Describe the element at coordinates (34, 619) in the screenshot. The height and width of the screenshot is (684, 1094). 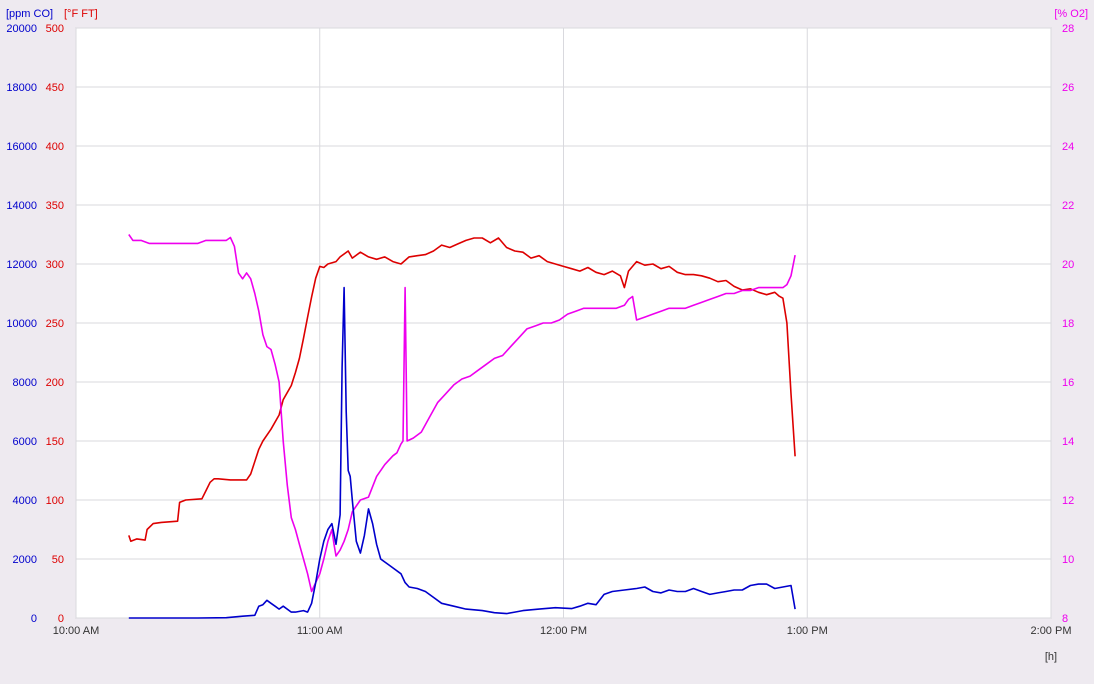
I see `co-tick-label: 0` at that location.